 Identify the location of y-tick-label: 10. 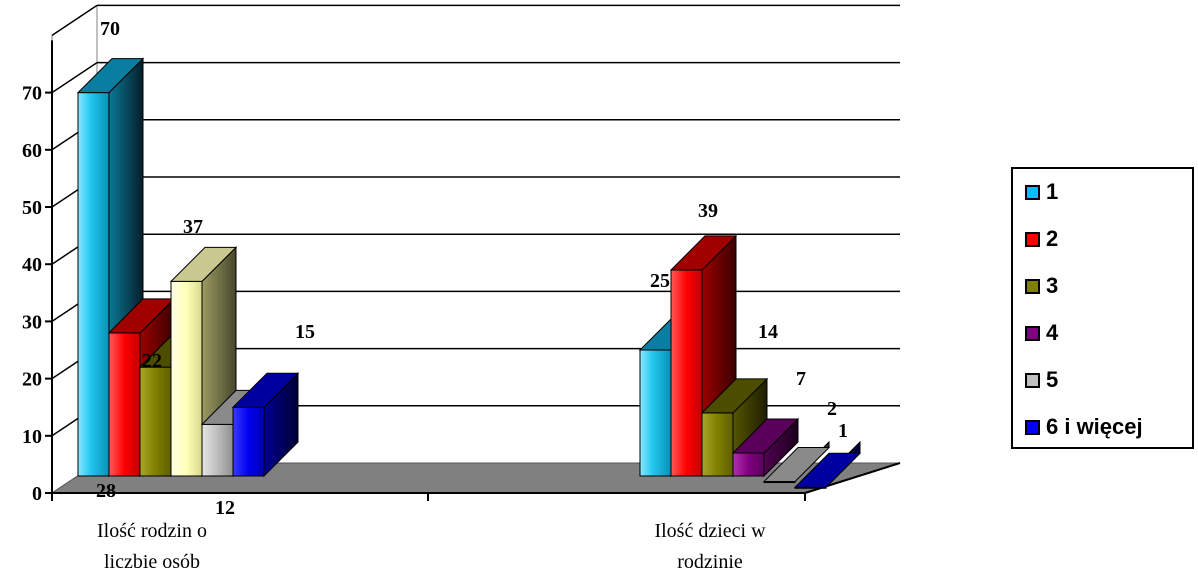
(32, 437).